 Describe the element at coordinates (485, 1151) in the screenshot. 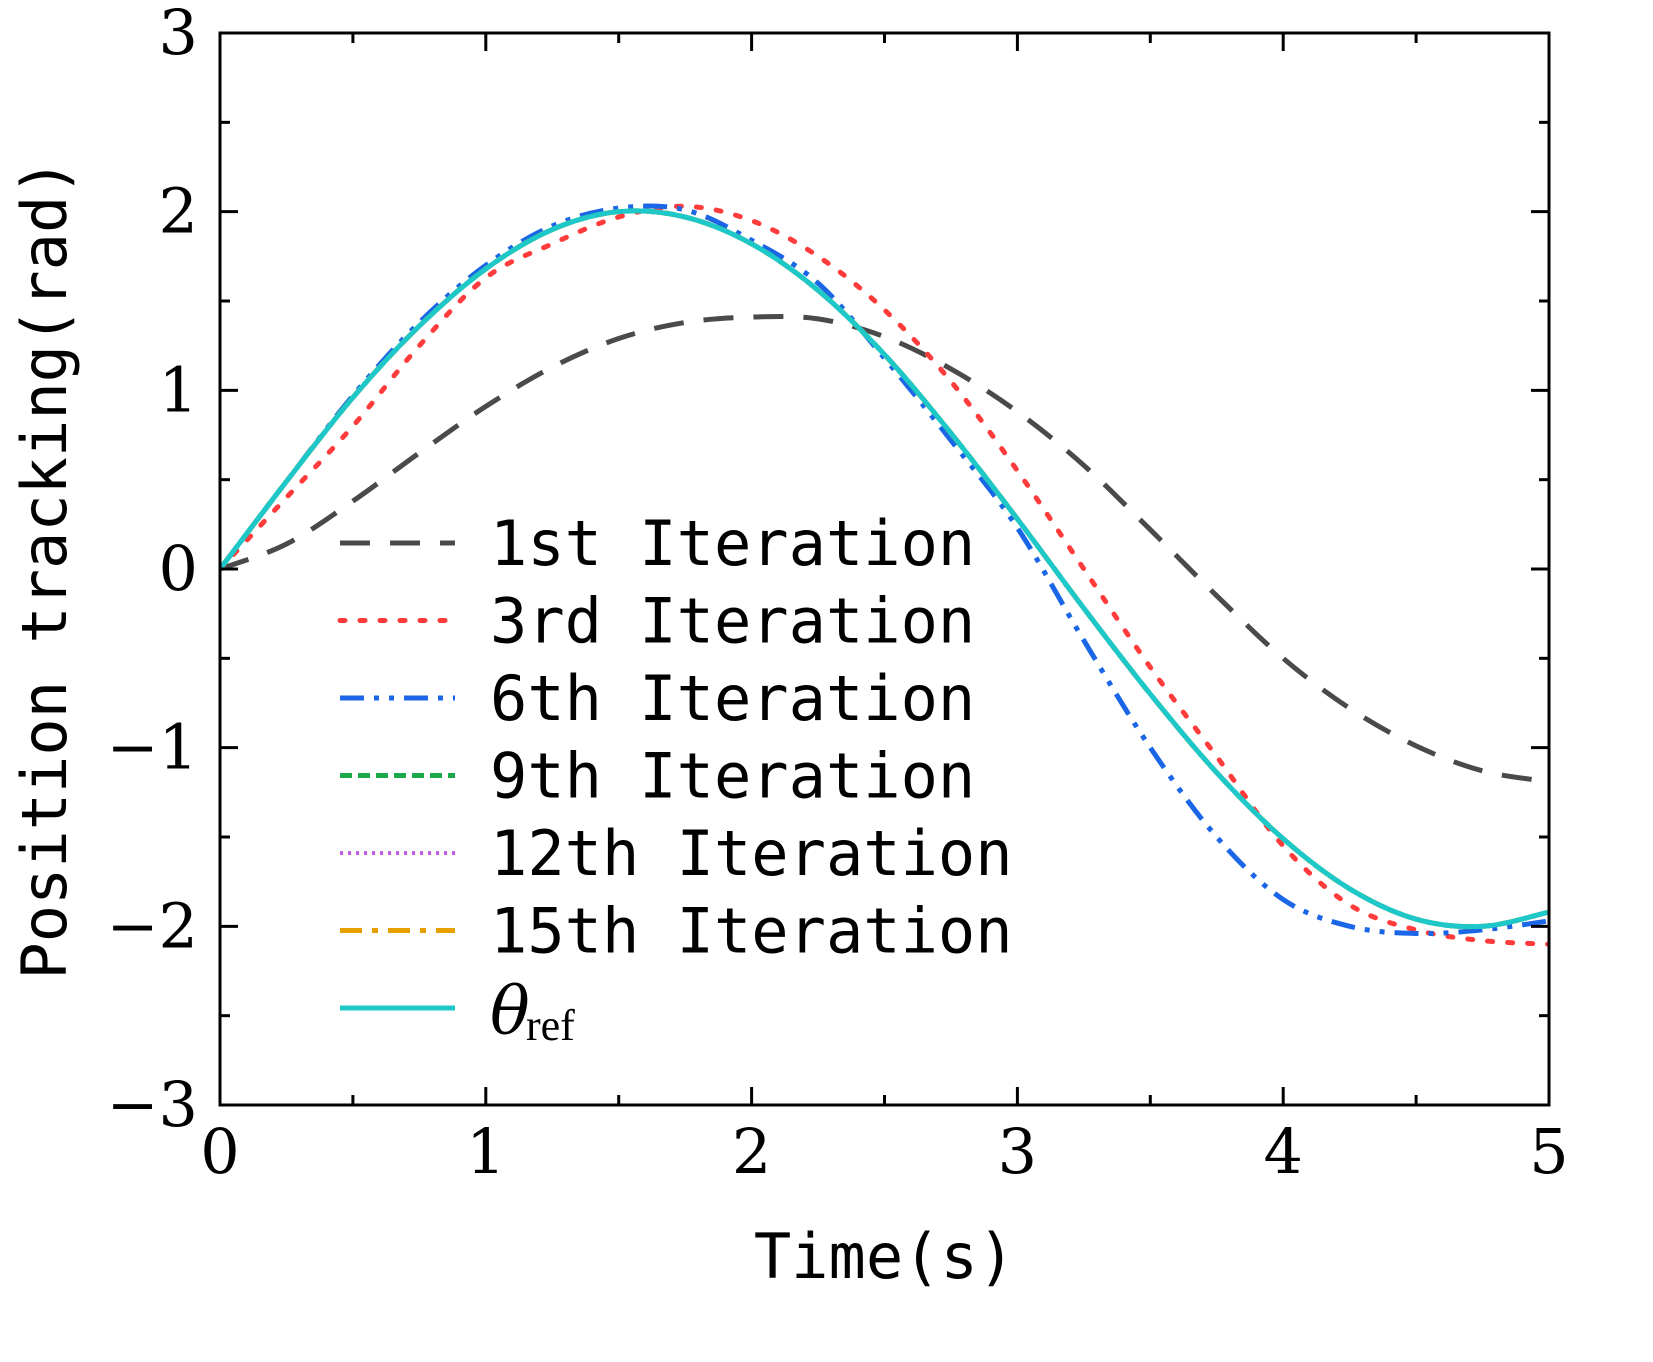

I see `x-tick-label: 1` at that location.